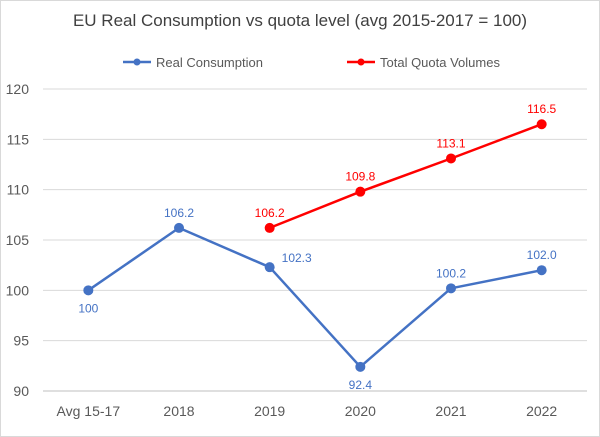 Image resolution: width=600 pixels, height=437 pixels. I want to click on y-tick-label: 90, so click(21, 391).